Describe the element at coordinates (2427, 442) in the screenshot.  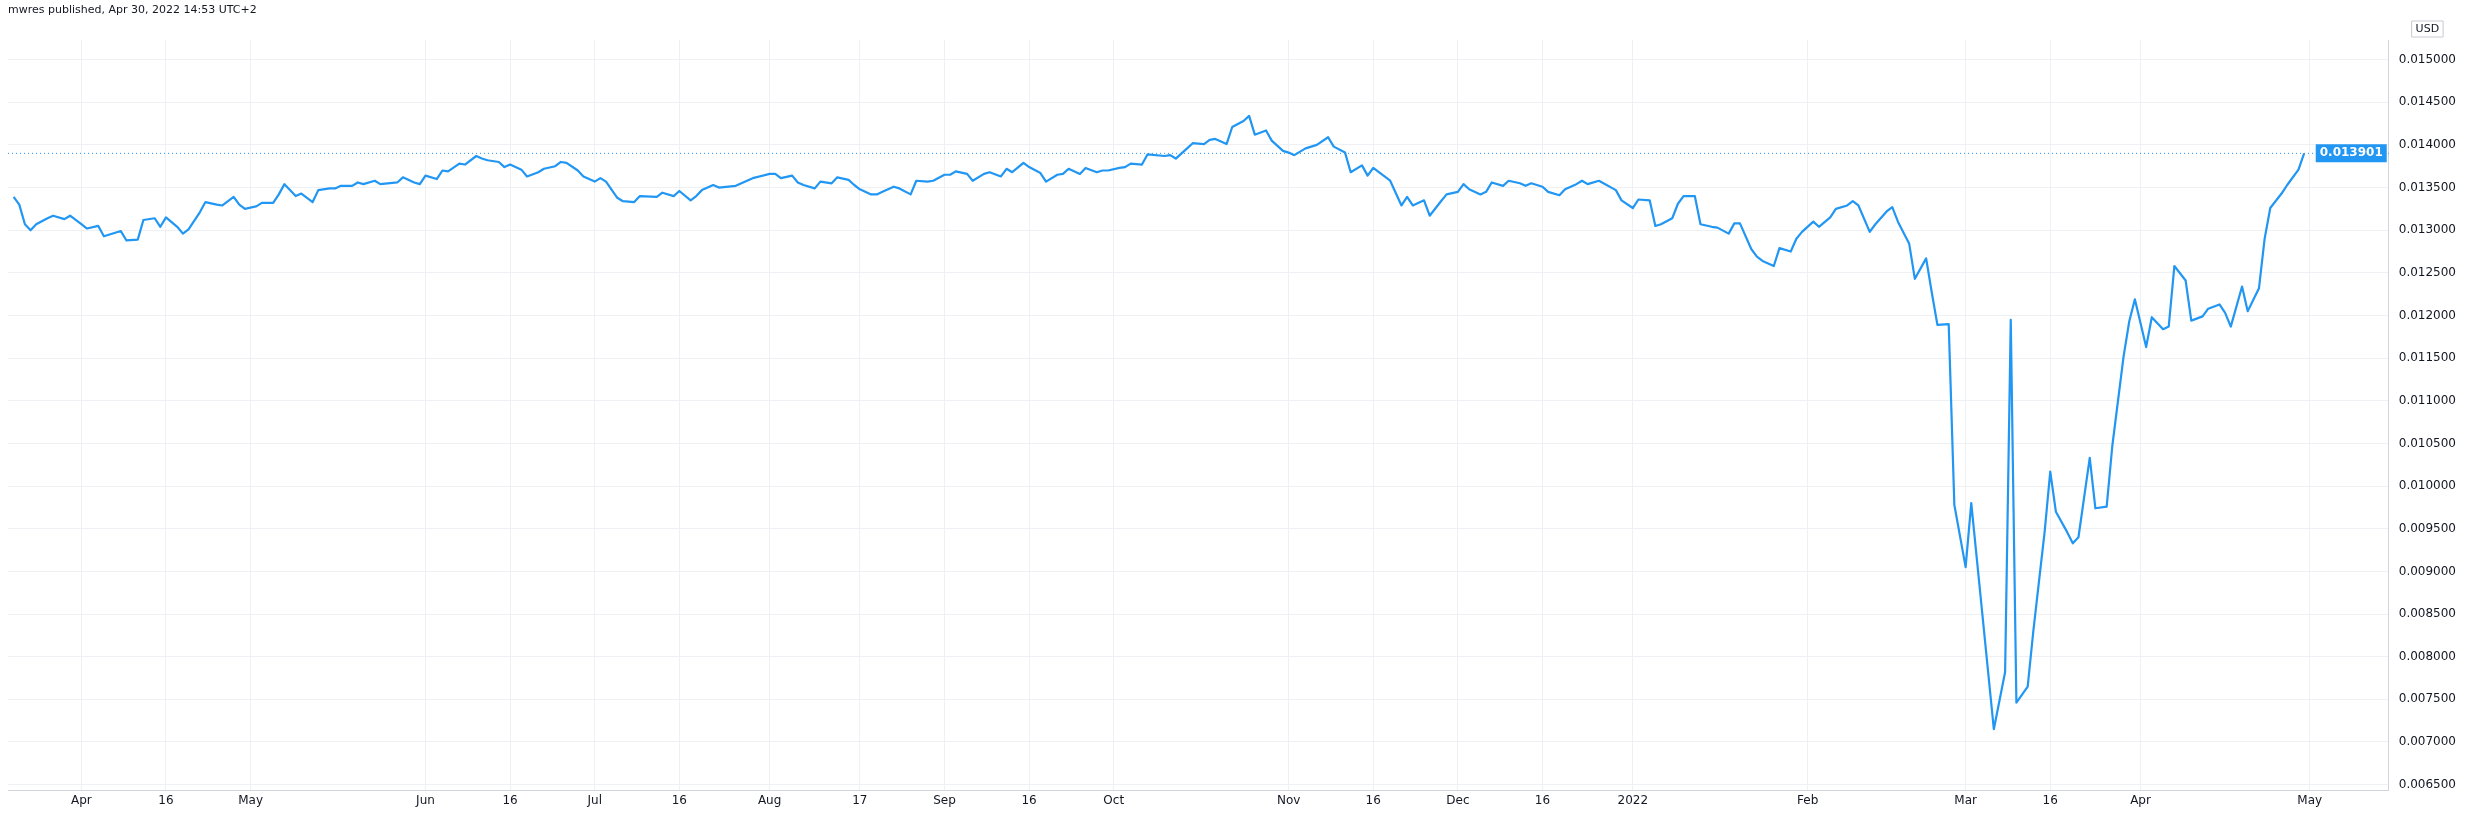
I see `y-tick-label: 0.010500` at that location.